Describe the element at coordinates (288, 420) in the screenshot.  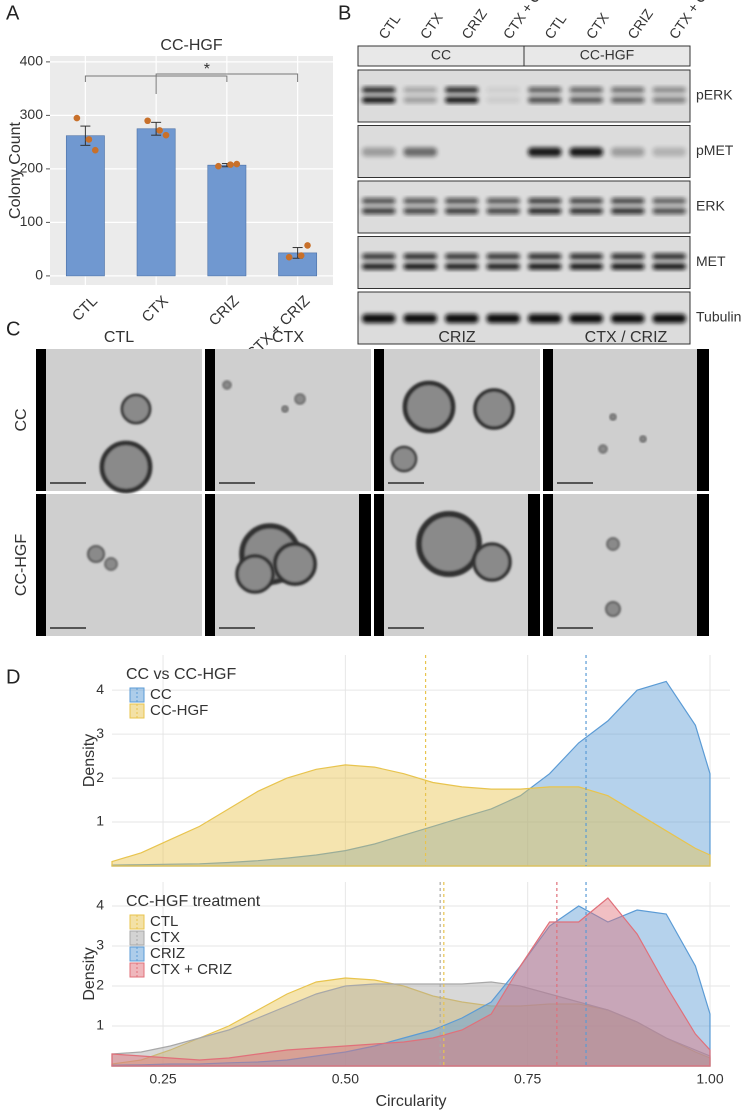
I see `micrograph` at that location.